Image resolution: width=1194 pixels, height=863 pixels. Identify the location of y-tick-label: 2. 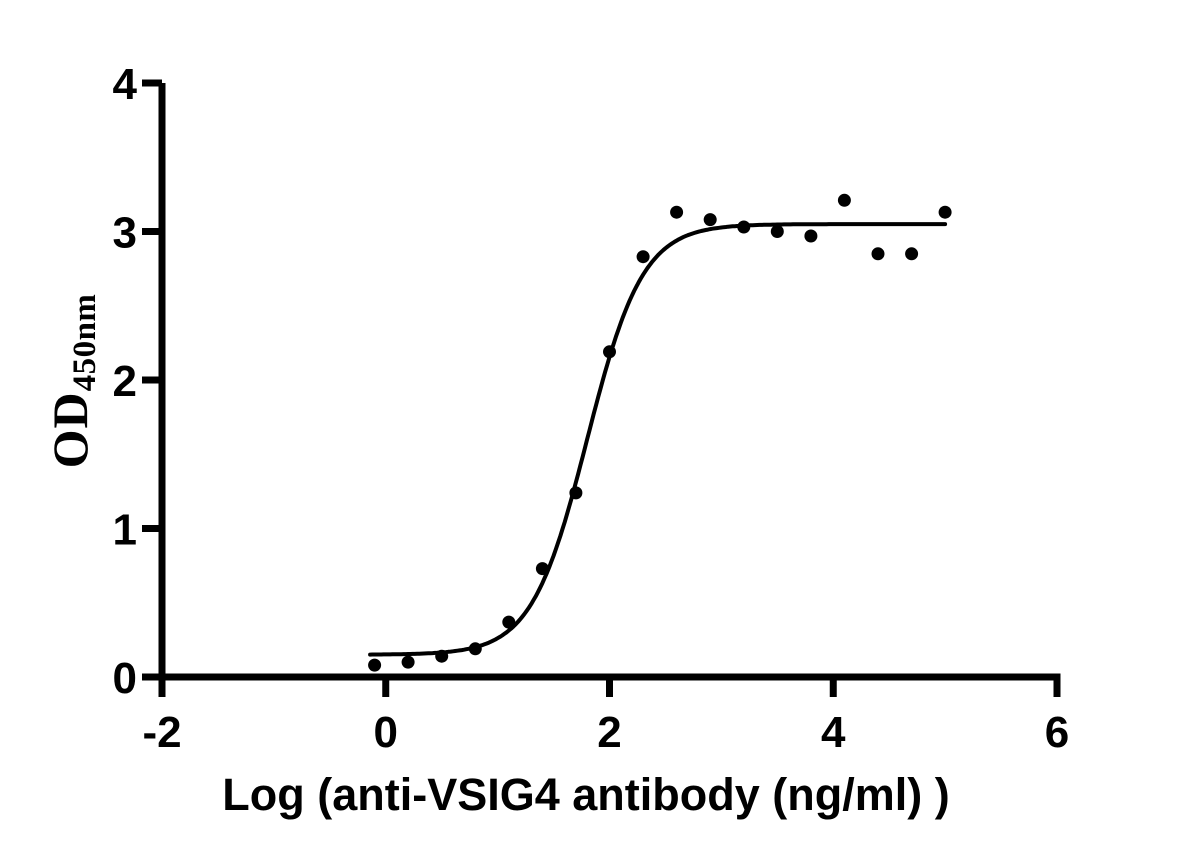
(125, 381).